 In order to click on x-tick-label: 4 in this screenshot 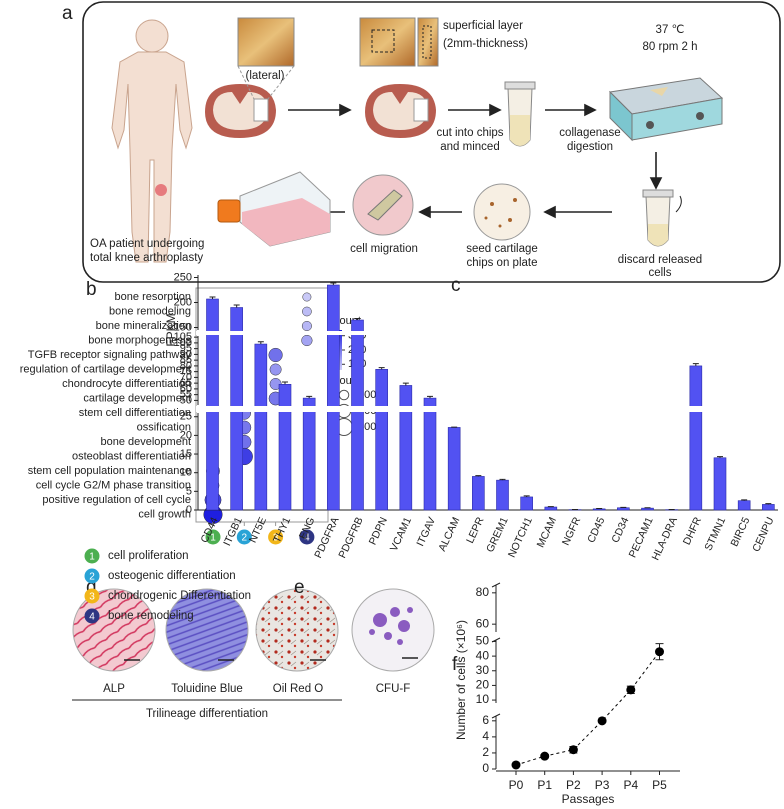, I will do `click(307, 538)`.